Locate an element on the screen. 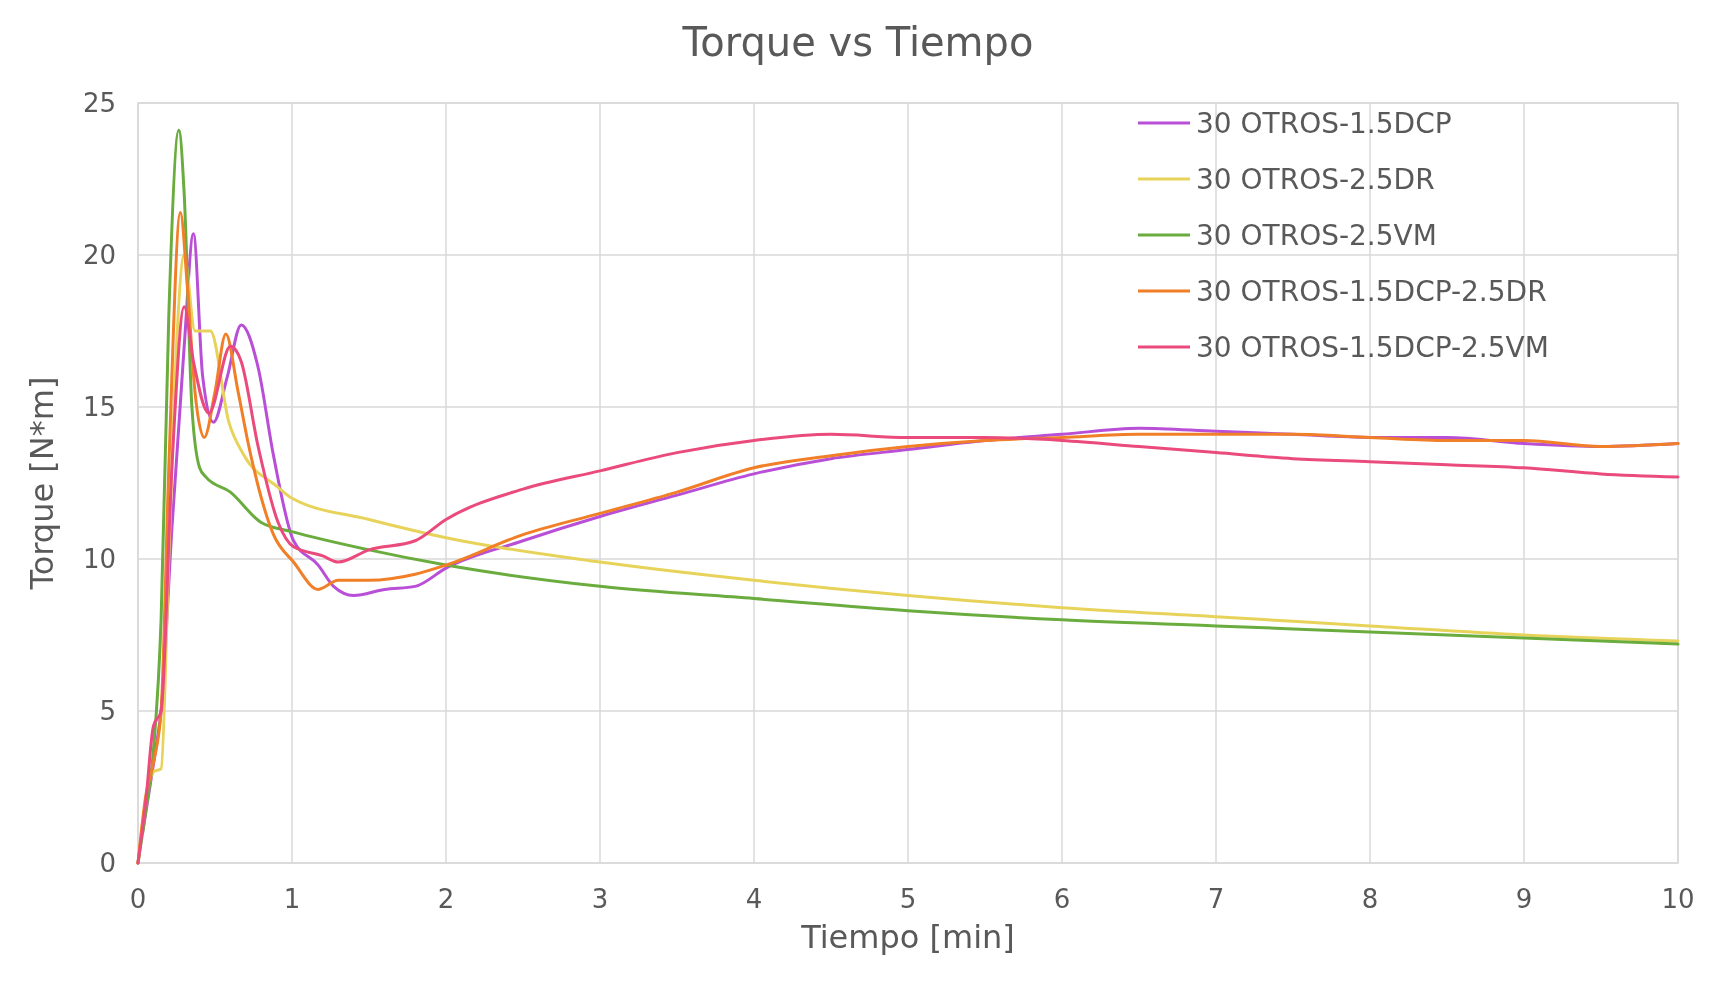 This screenshot has width=1724, height=988. x-tick-label: 4 is located at coordinates (754, 899).